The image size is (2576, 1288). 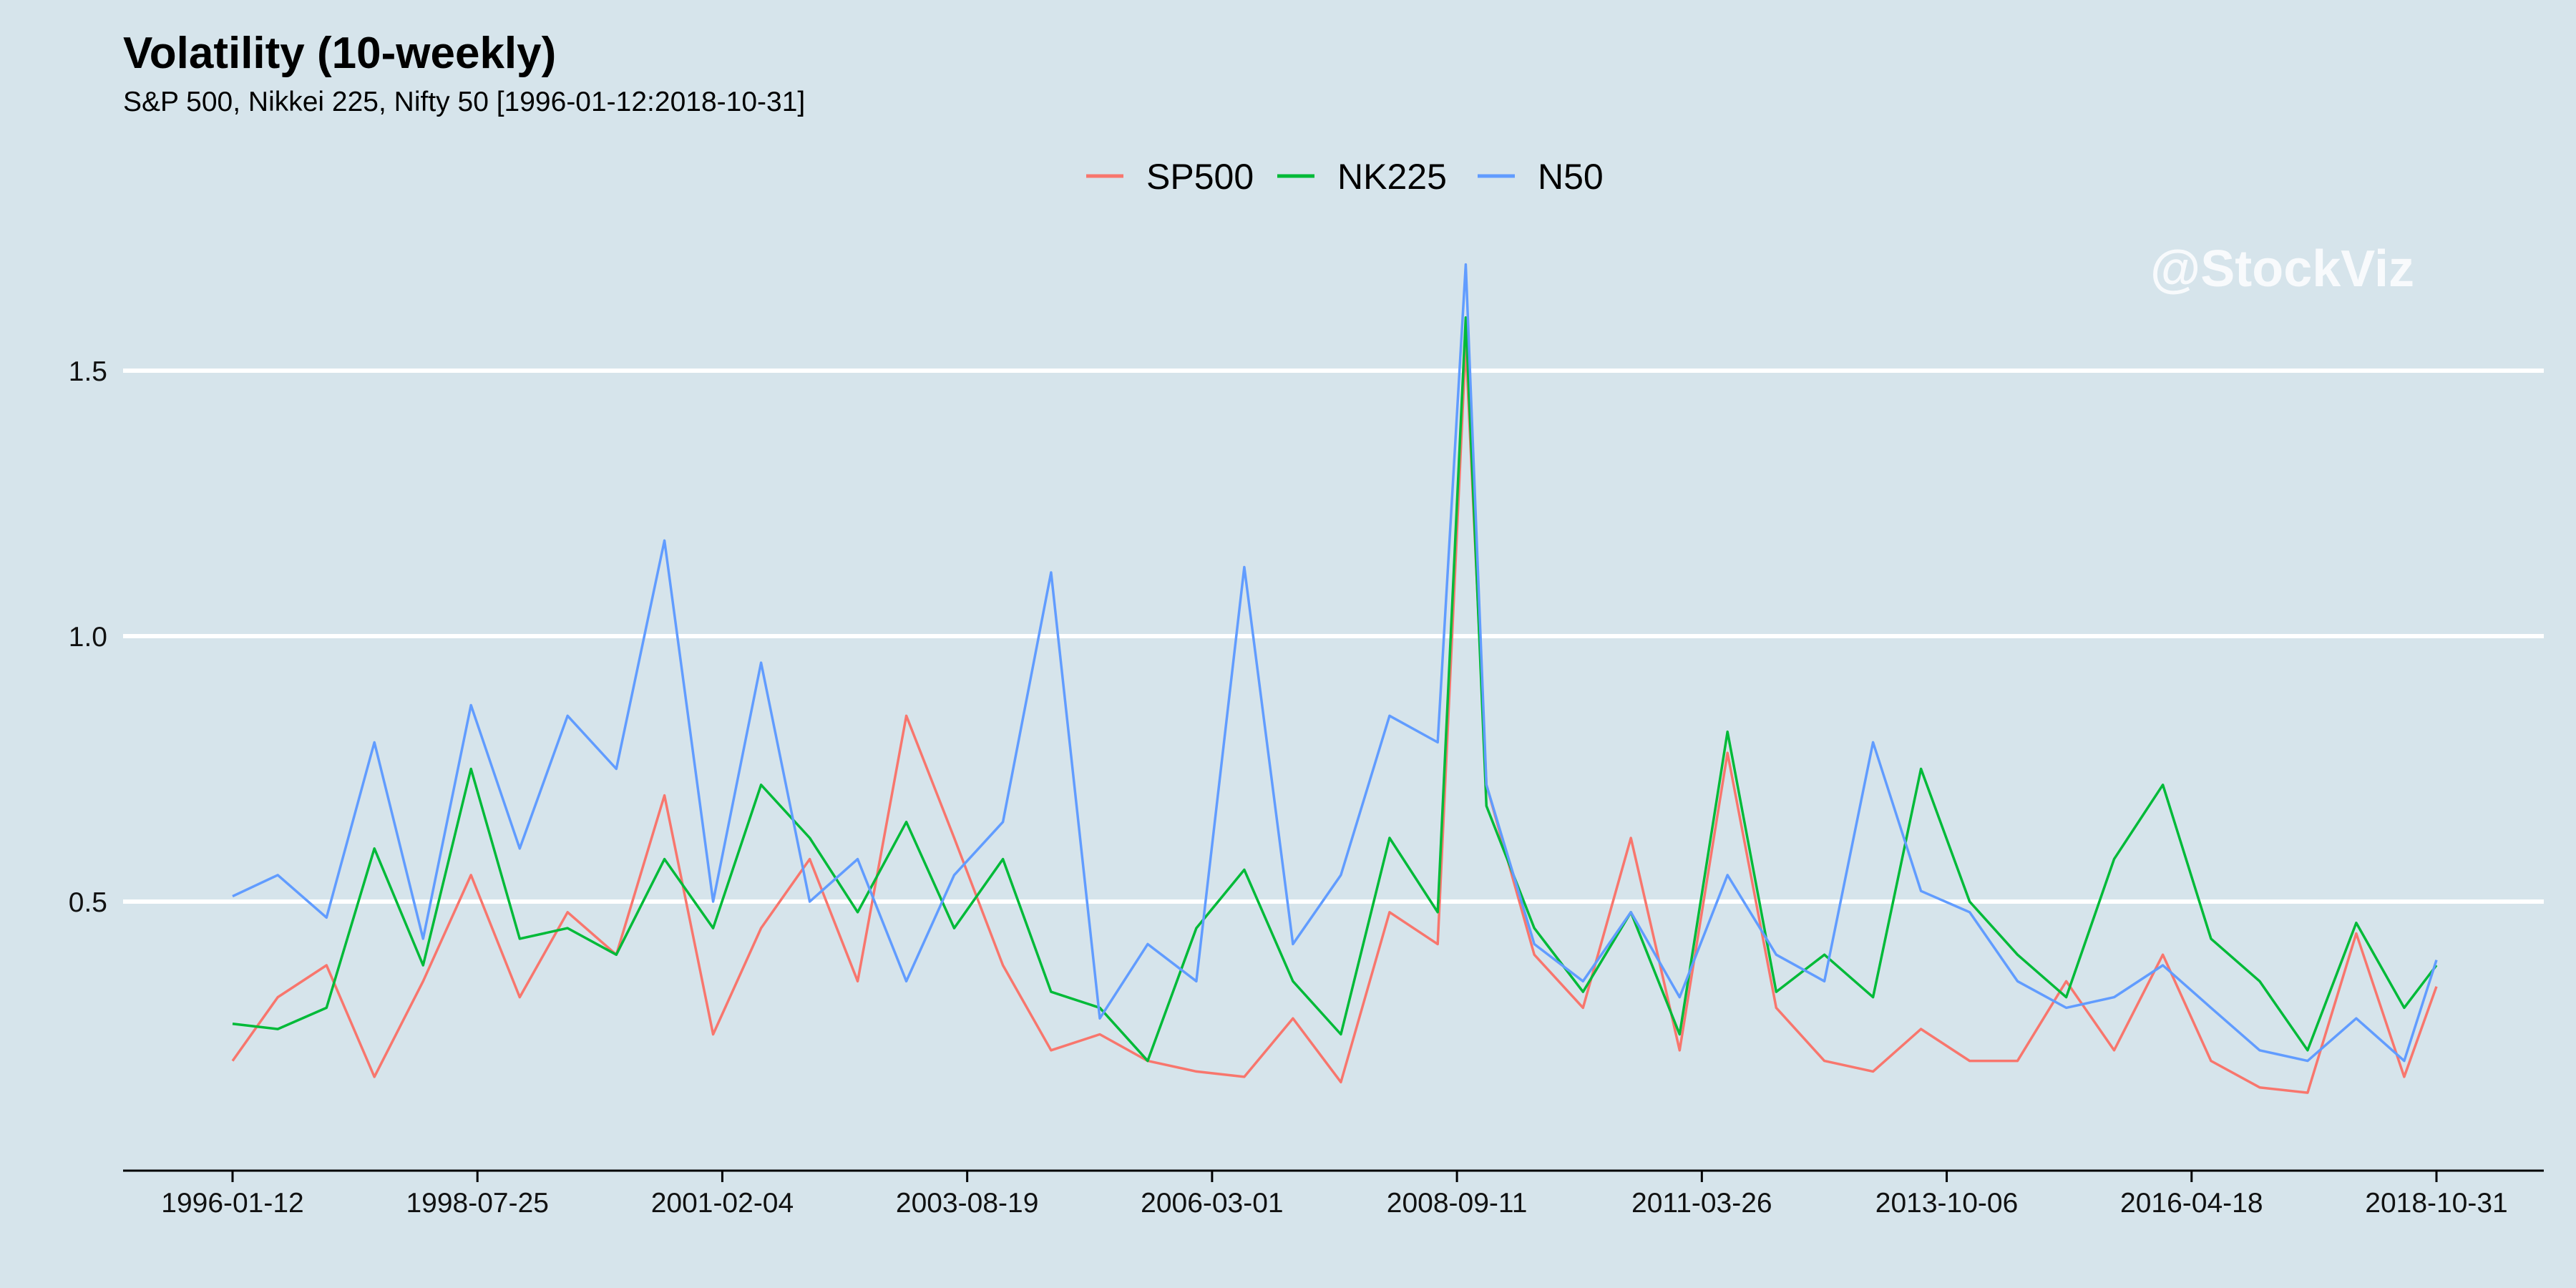 What do you see at coordinates (2191, 1203) in the screenshot?
I see `x-tick-label: 2016-04-18` at bounding box center [2191, 1203].